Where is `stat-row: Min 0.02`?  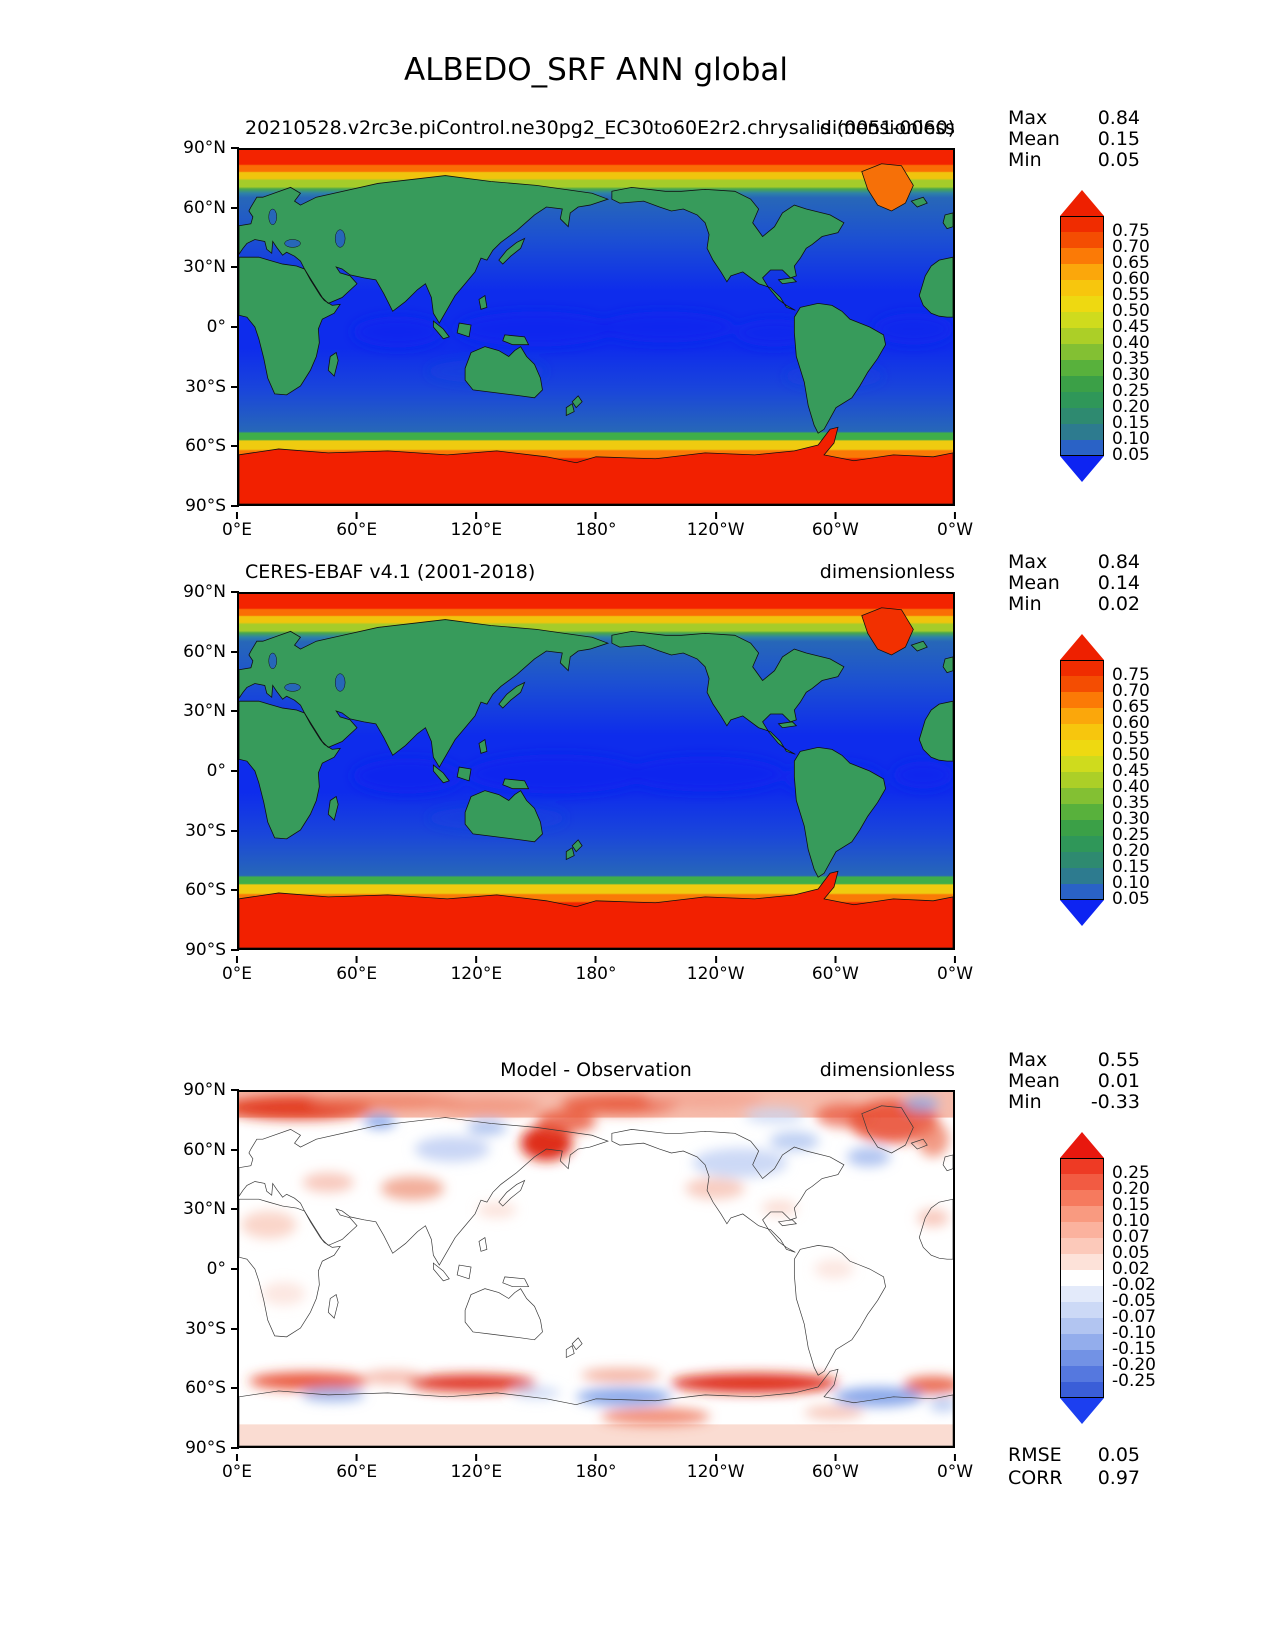 stat-row: Min 0.02 is located at coordinates (1074, 604).